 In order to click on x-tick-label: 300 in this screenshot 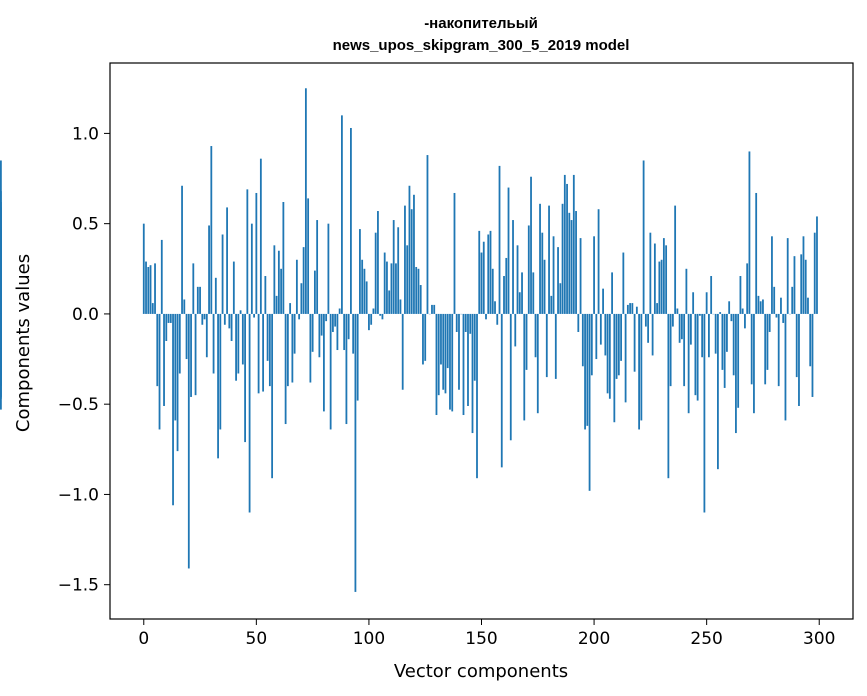, I will do `click(819, 639)`.